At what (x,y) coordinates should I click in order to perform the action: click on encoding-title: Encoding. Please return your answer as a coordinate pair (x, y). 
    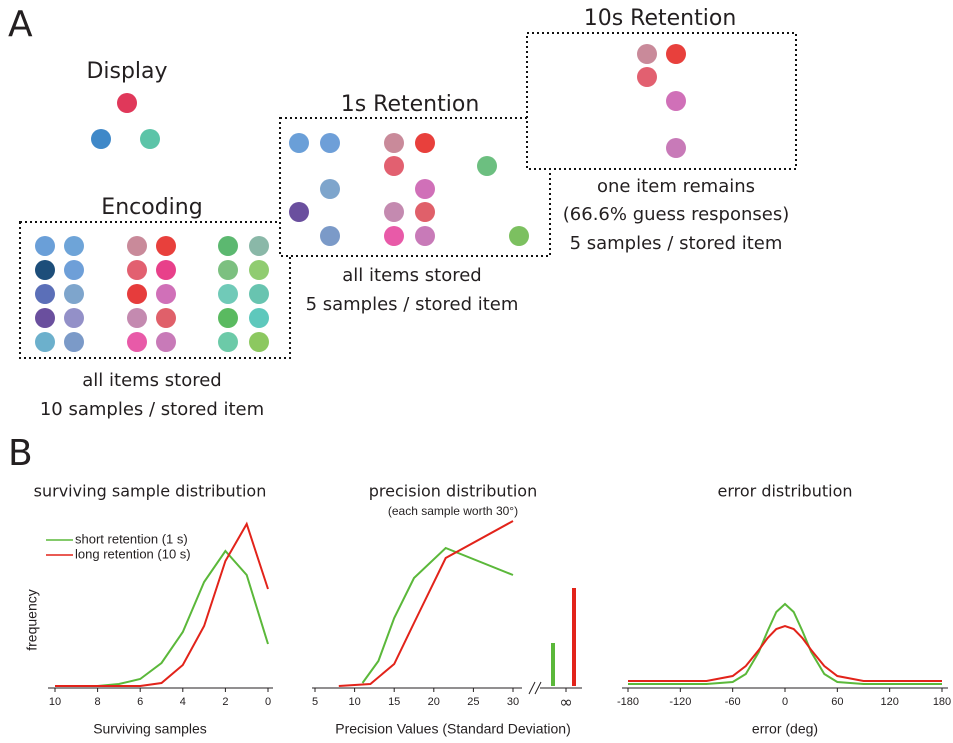
    Looking at the image, I should click on (151, 207).